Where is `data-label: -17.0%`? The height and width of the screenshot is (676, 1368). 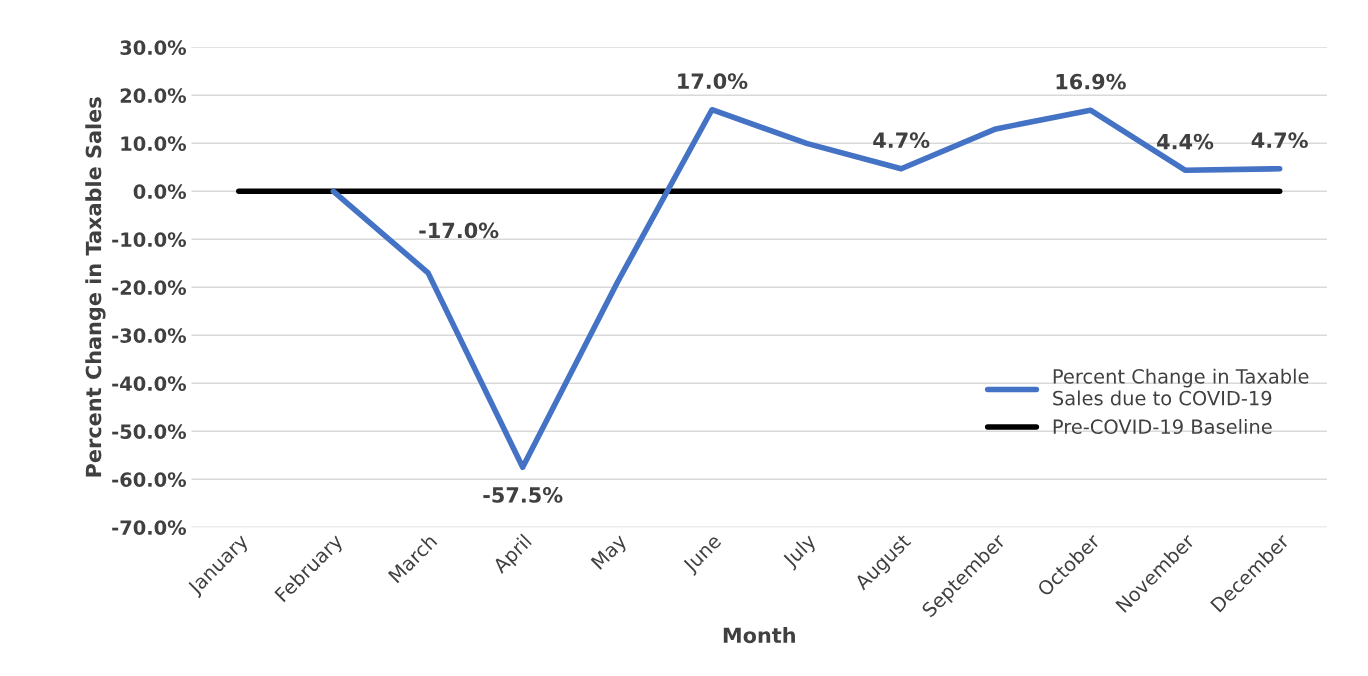 data-label: -17.0% is located at coordinates (459, 230).